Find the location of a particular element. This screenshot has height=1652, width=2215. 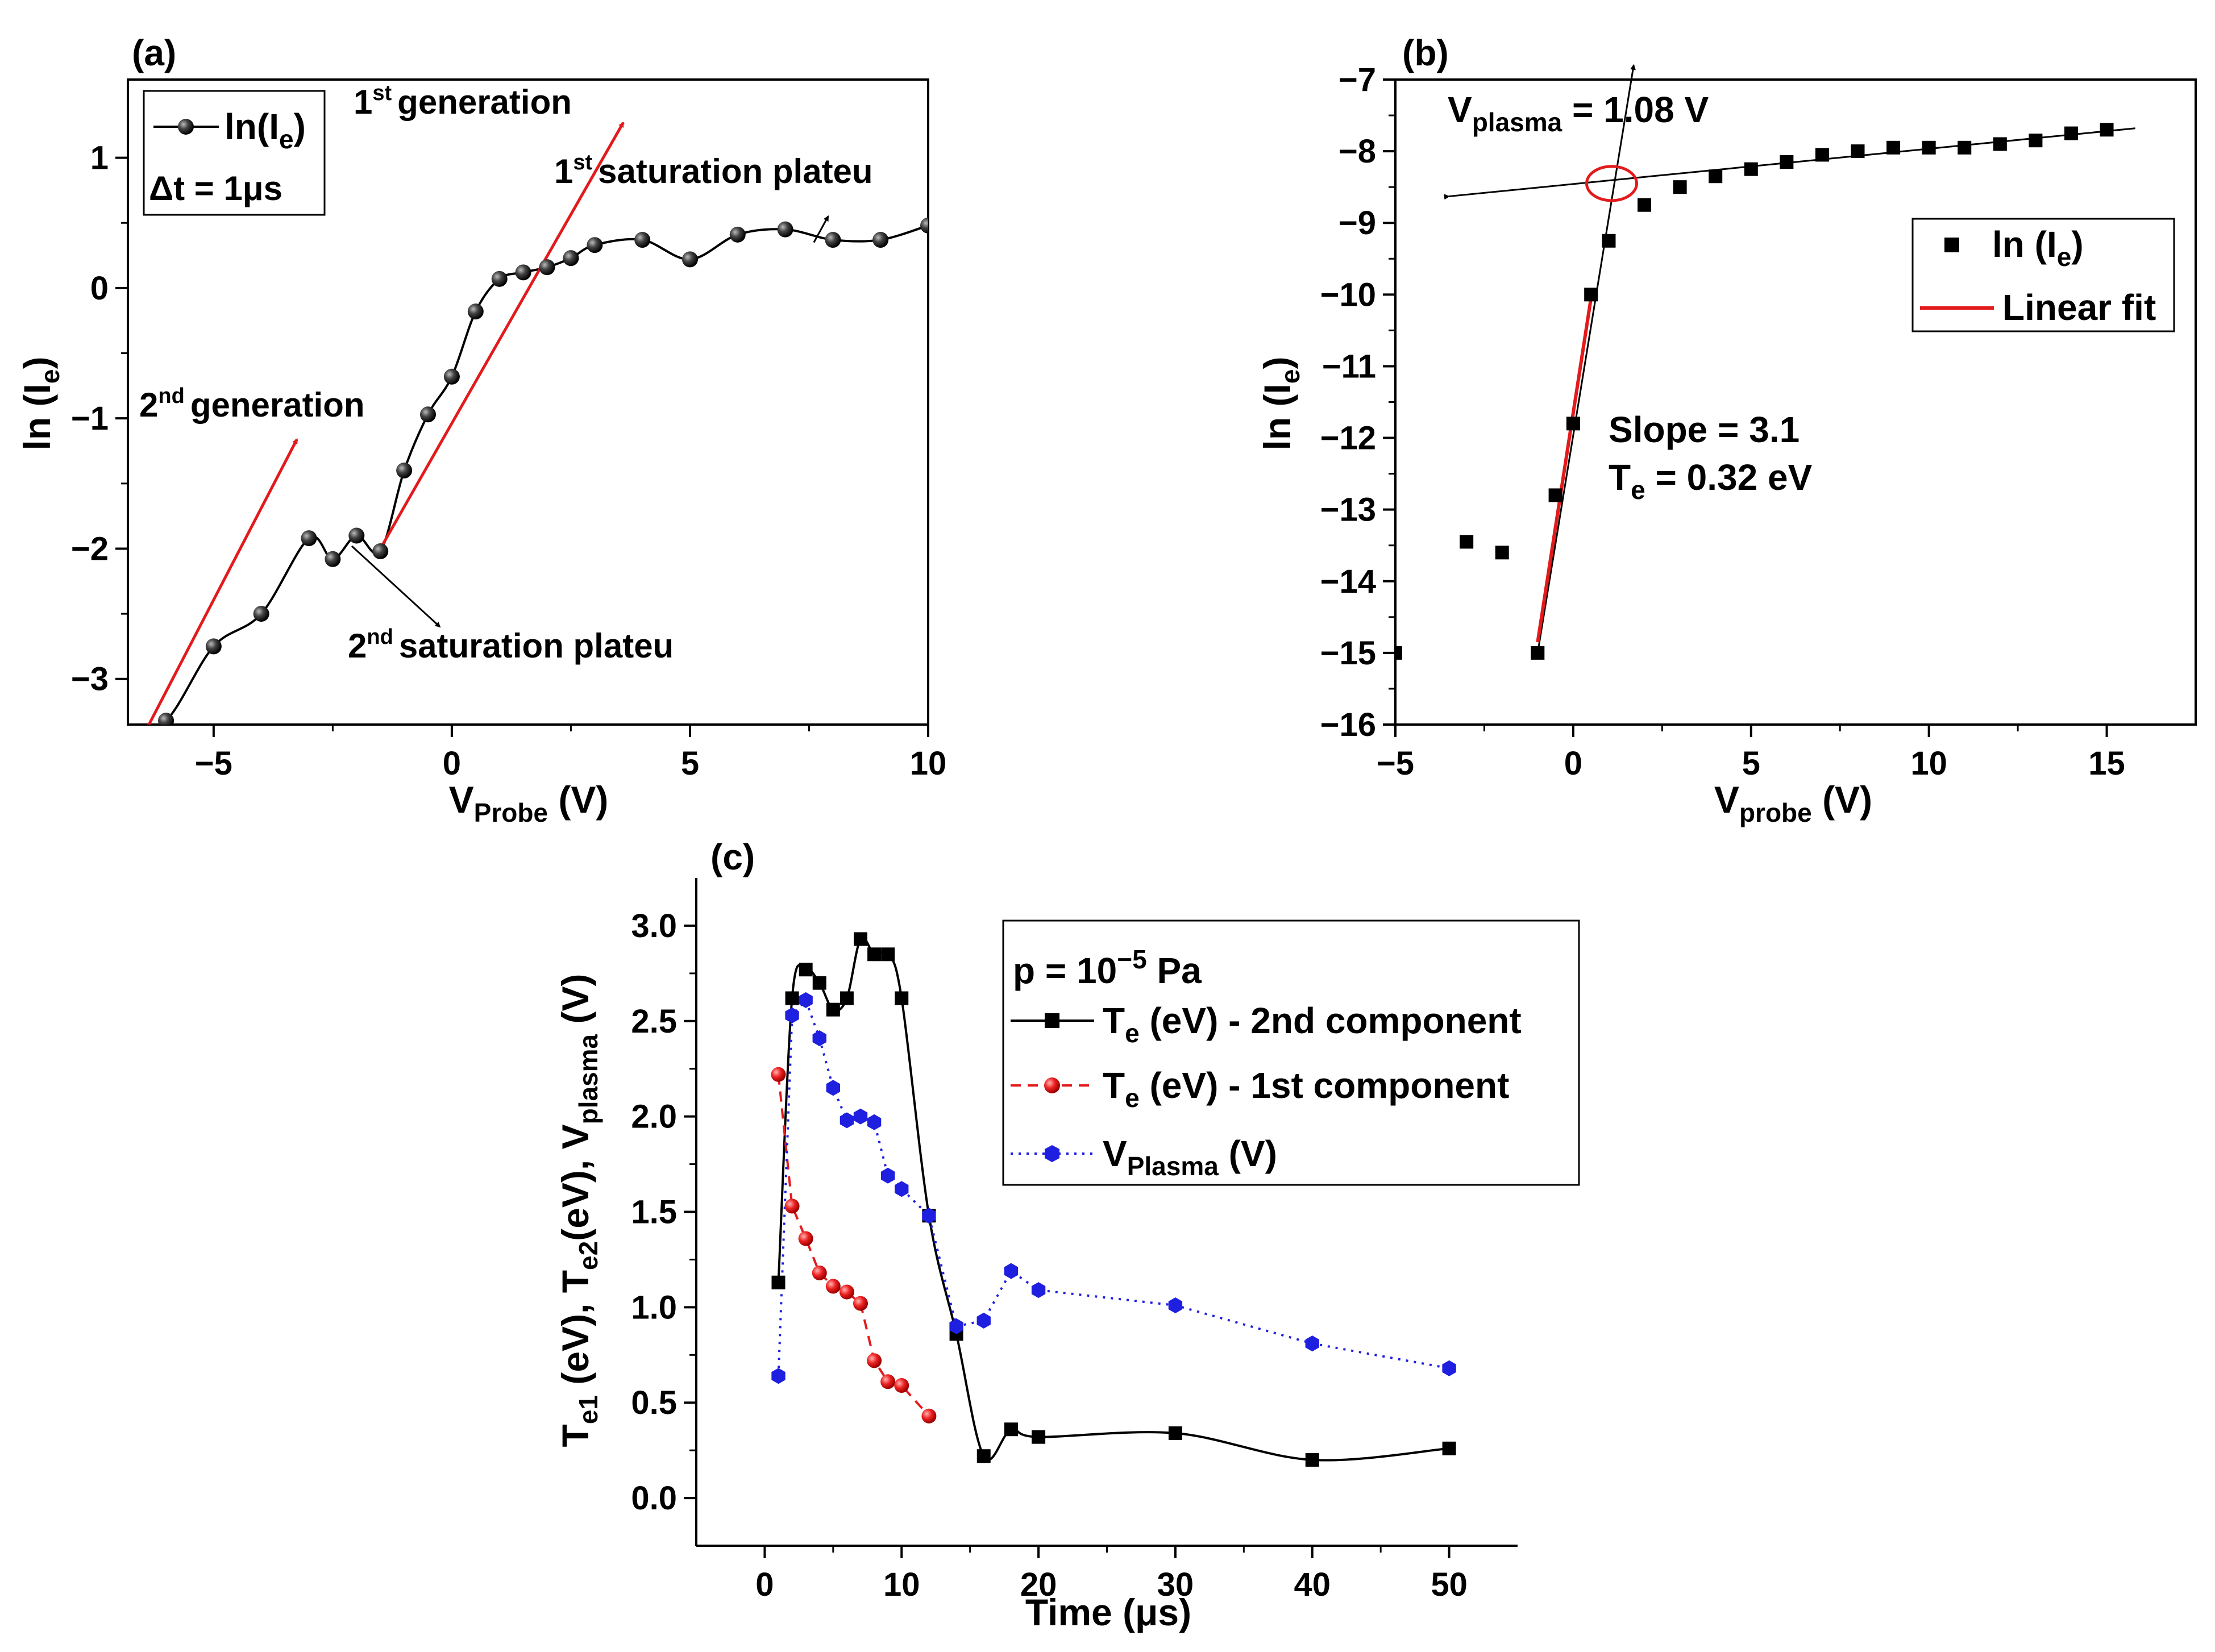

plot-frame-b is located at coordinates (1796, 402).